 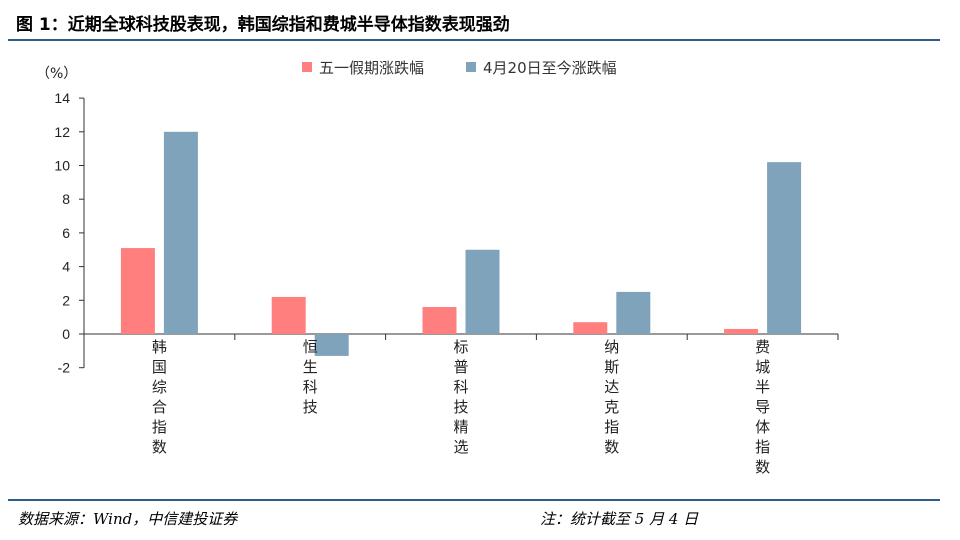 What do you see at coordinates (611, 397) in the screenshot?
I see `category-label: 纳斯达克指数` at bounding box center [611, 397].